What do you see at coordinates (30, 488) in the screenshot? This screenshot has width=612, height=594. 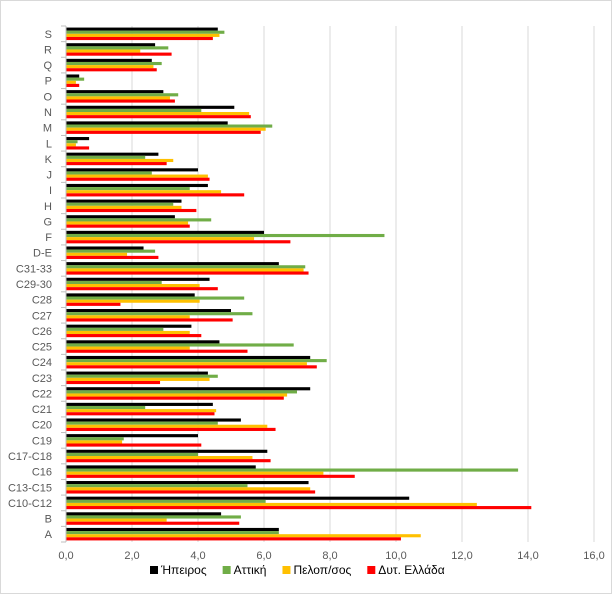 I see `category-label: C13-C15` at bounding box center [30, 488].